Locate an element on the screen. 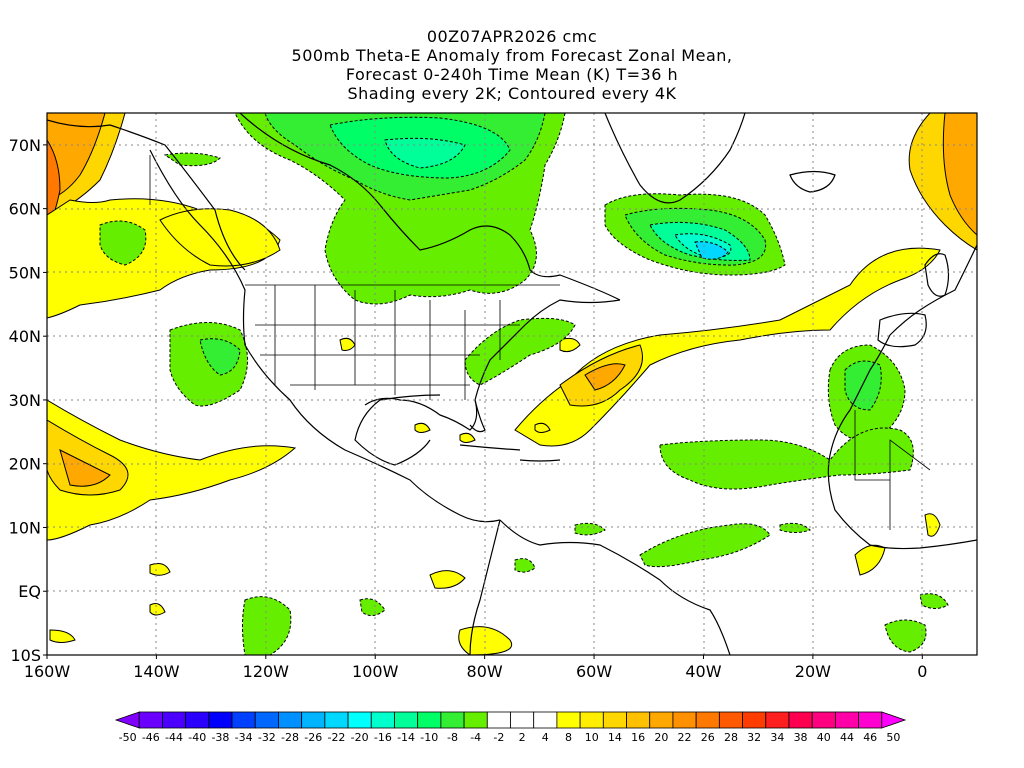 This screenshot has height=768, width=1024. colorbar-label: -2 is located at coordinates (498, 737).